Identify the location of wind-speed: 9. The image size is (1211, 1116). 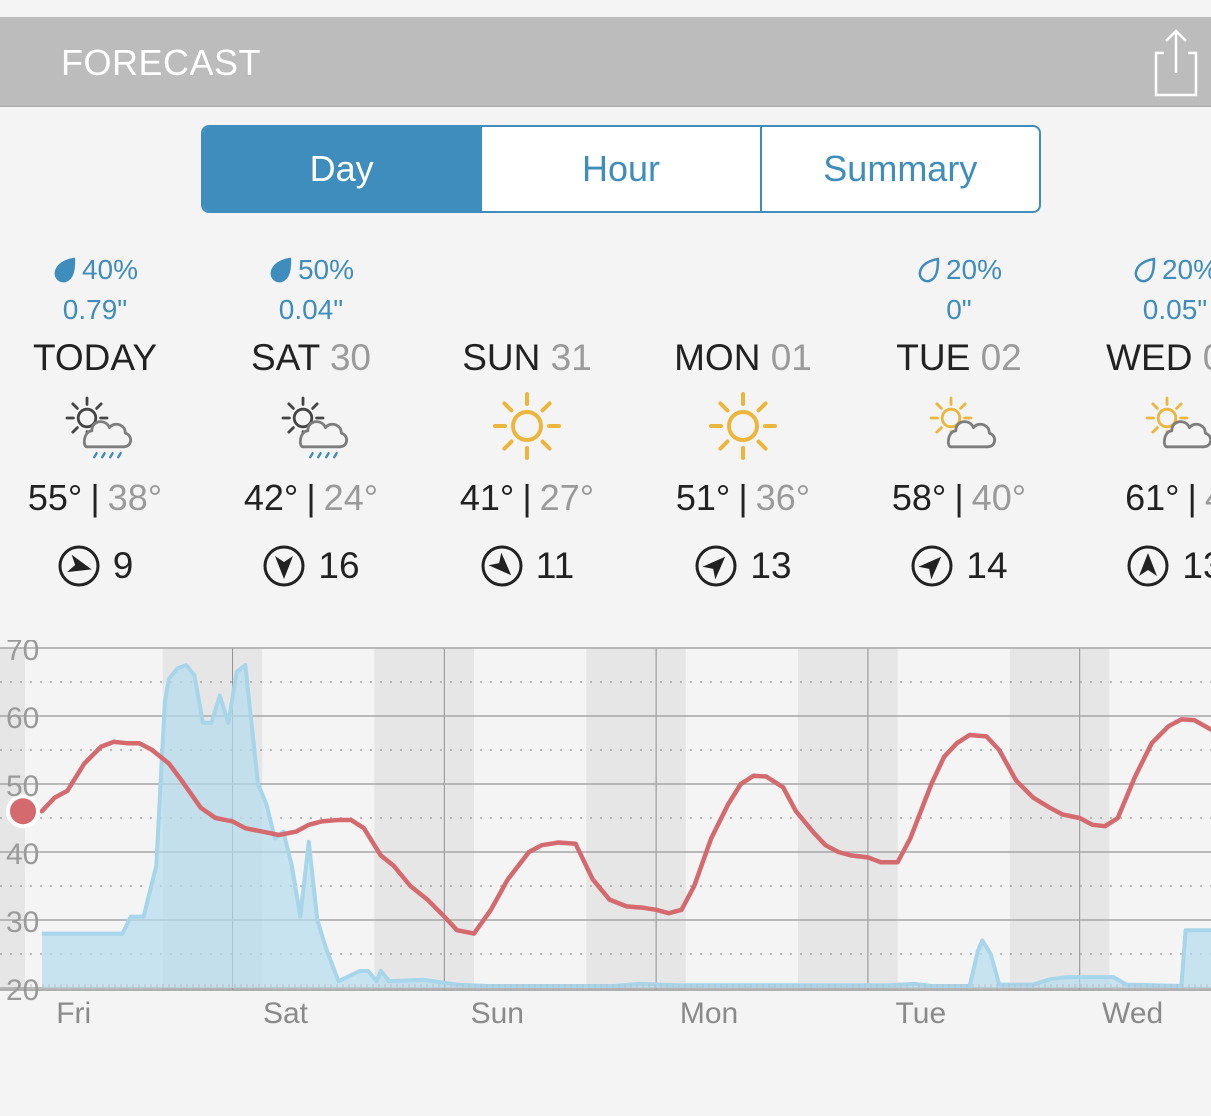
(123, 565).